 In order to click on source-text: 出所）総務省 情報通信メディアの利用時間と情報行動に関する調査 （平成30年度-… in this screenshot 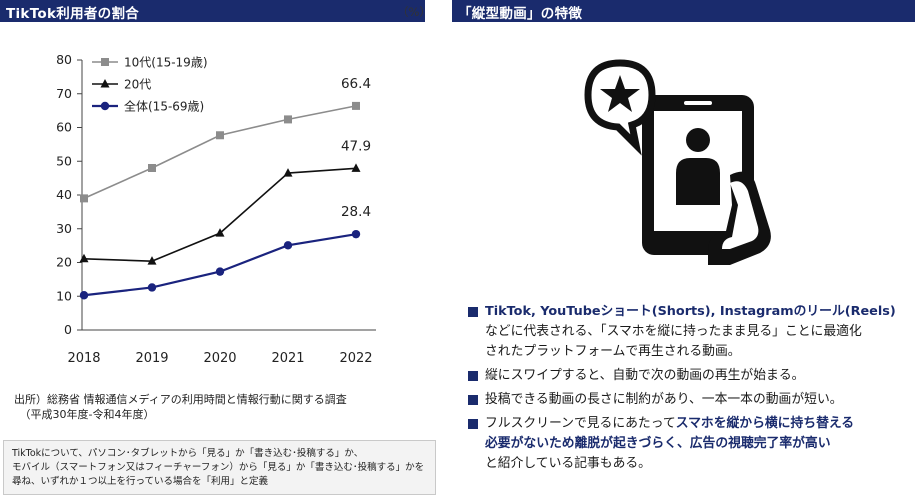, I will do `click(180, 407)`.